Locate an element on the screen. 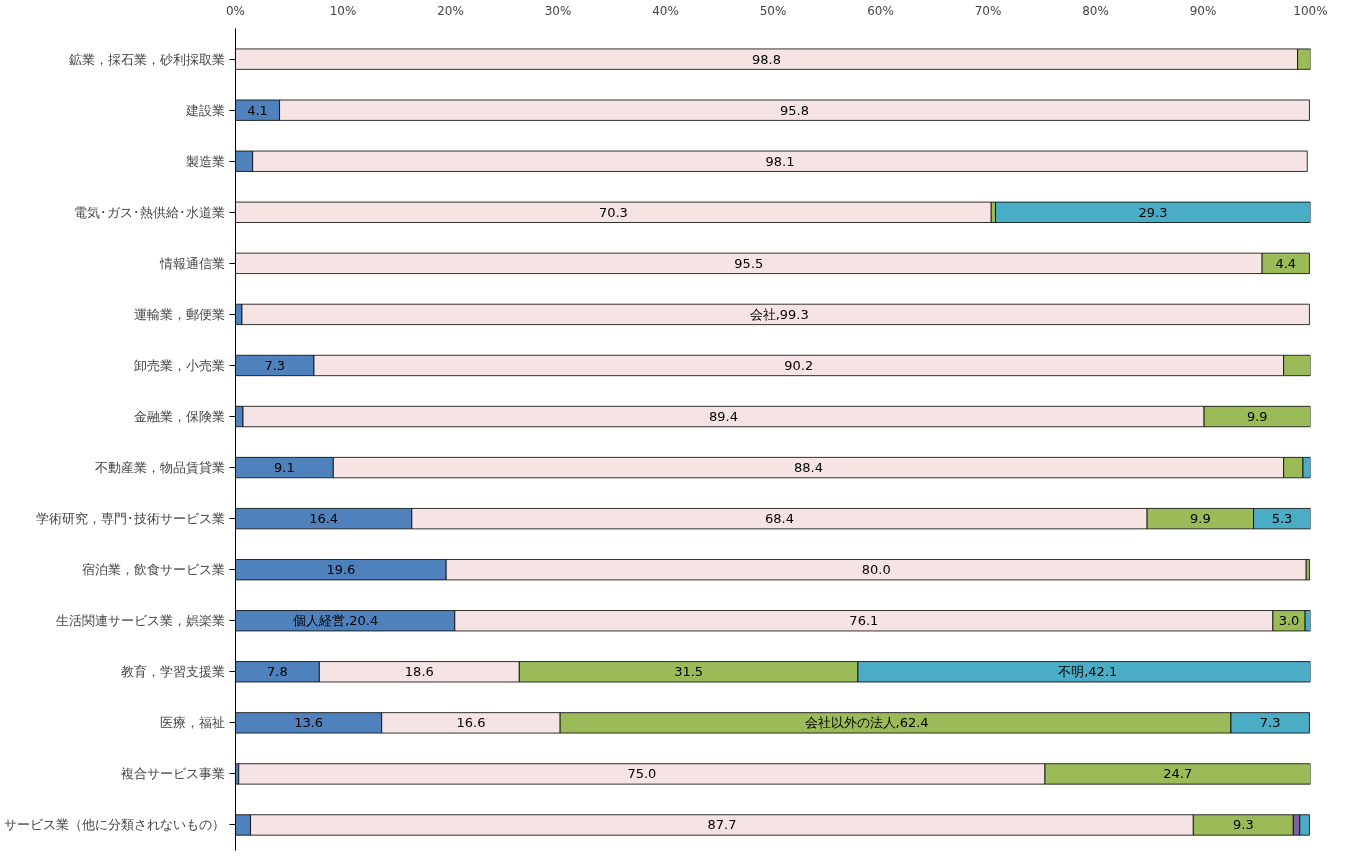  y-tick-label: 鉱業，採石業，砂利採取業 is located at coordinates (146, 59).